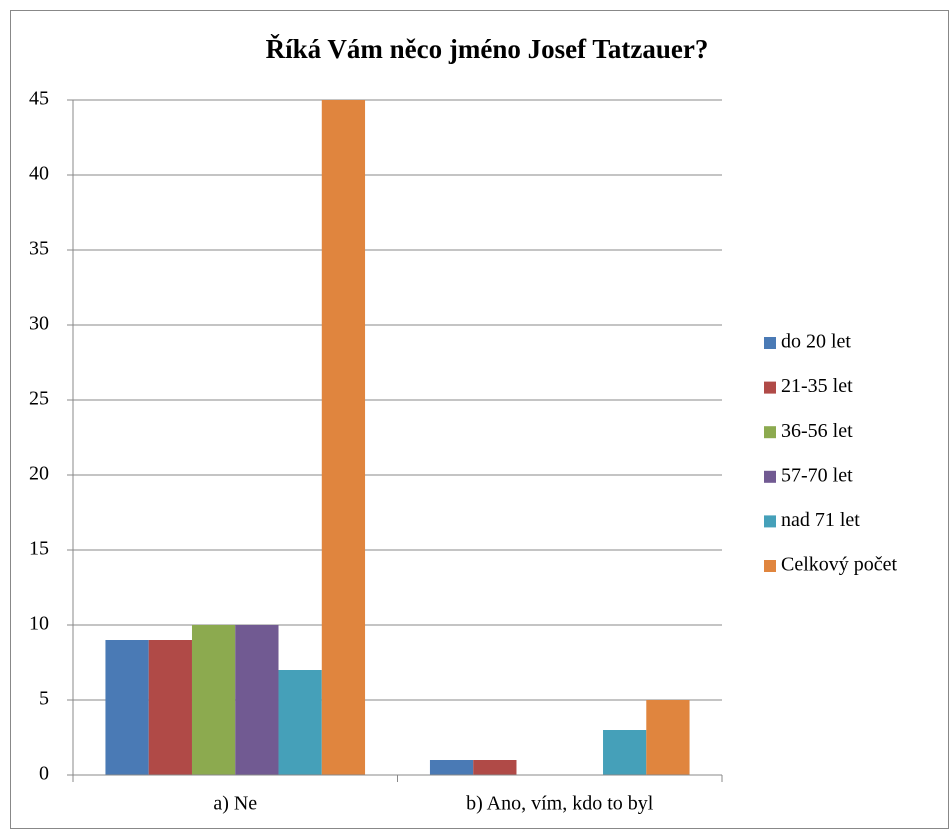 This screenshot has width=952, height=832. What do you see at coordinates (39, 99) in the screenshot?
I see `y-tick-label: 45` at bounding box center [39, 99].